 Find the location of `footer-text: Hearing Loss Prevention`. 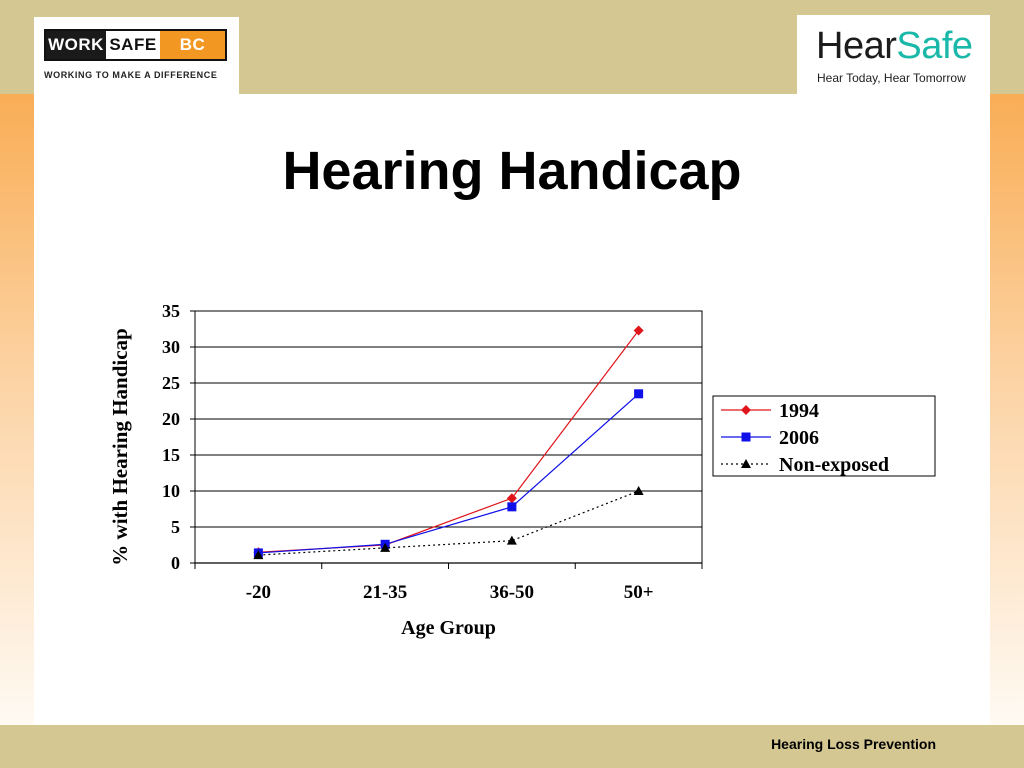

footer-text: Hearing Loss Prevention is located at coordinates (853, 744).